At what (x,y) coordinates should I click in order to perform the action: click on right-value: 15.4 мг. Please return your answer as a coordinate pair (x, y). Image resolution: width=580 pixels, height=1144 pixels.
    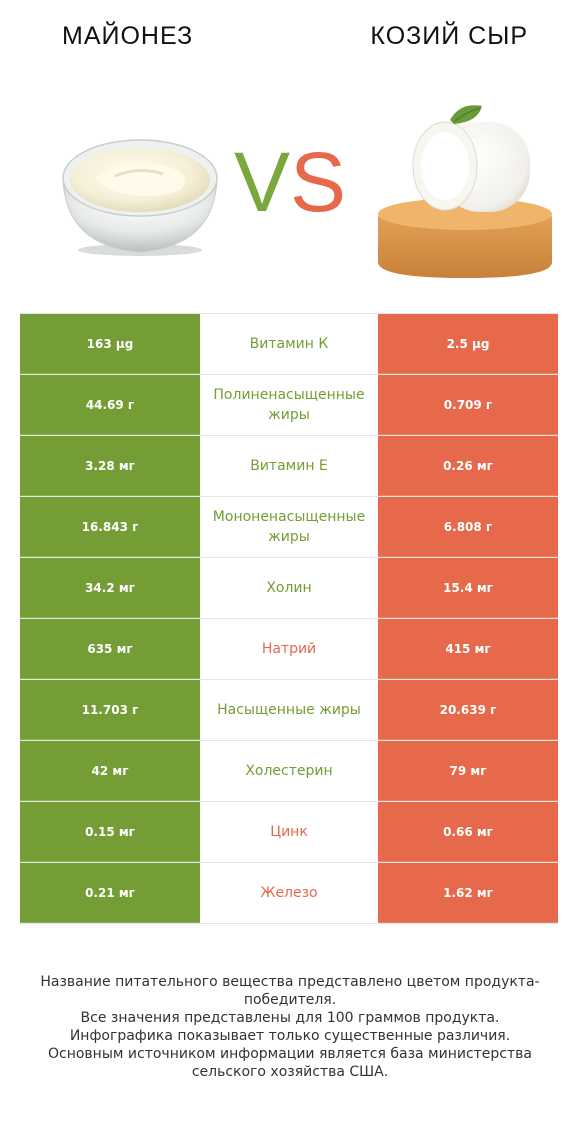
    Looking at the image, I should click on (468, 588).